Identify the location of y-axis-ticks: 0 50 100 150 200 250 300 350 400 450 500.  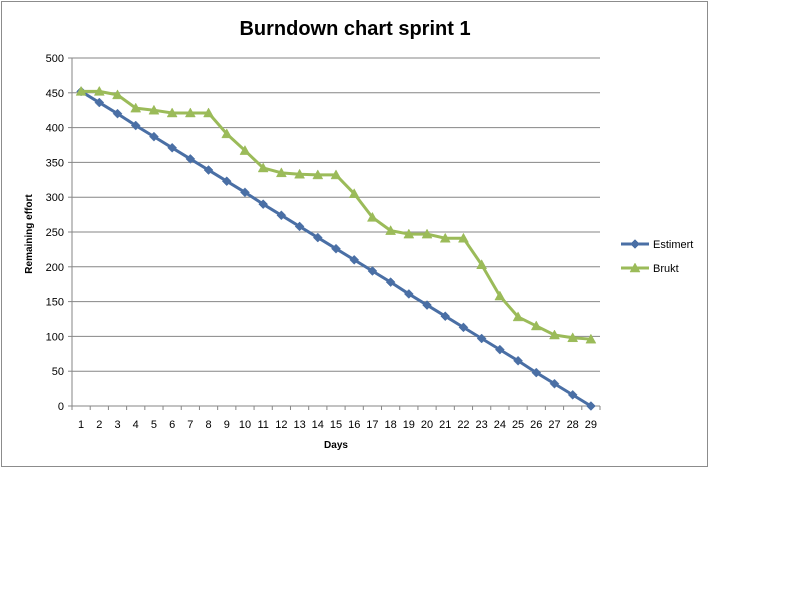
(55, 233).